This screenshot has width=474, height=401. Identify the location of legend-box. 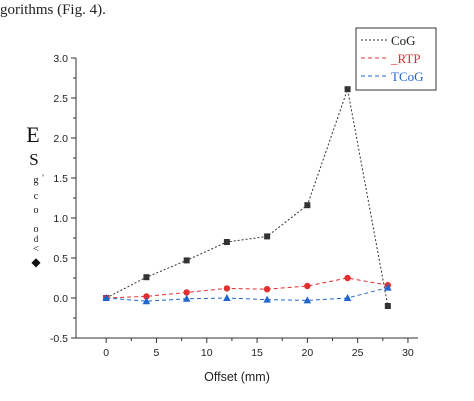
(396, 59).